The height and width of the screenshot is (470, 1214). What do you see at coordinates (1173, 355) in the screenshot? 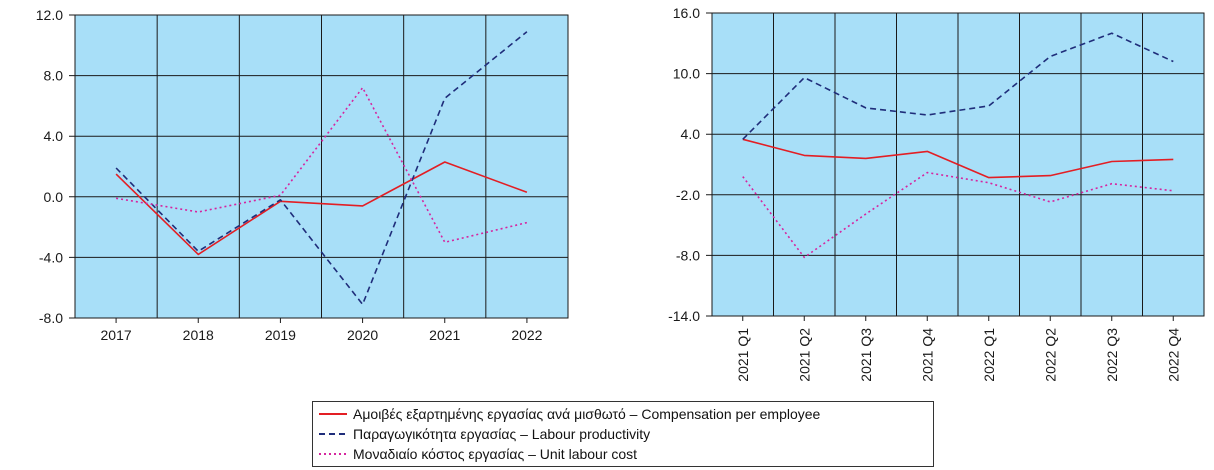
I see `quarterly-x-tick-label: 2022 Q4` at bounding box center [1173, 355].